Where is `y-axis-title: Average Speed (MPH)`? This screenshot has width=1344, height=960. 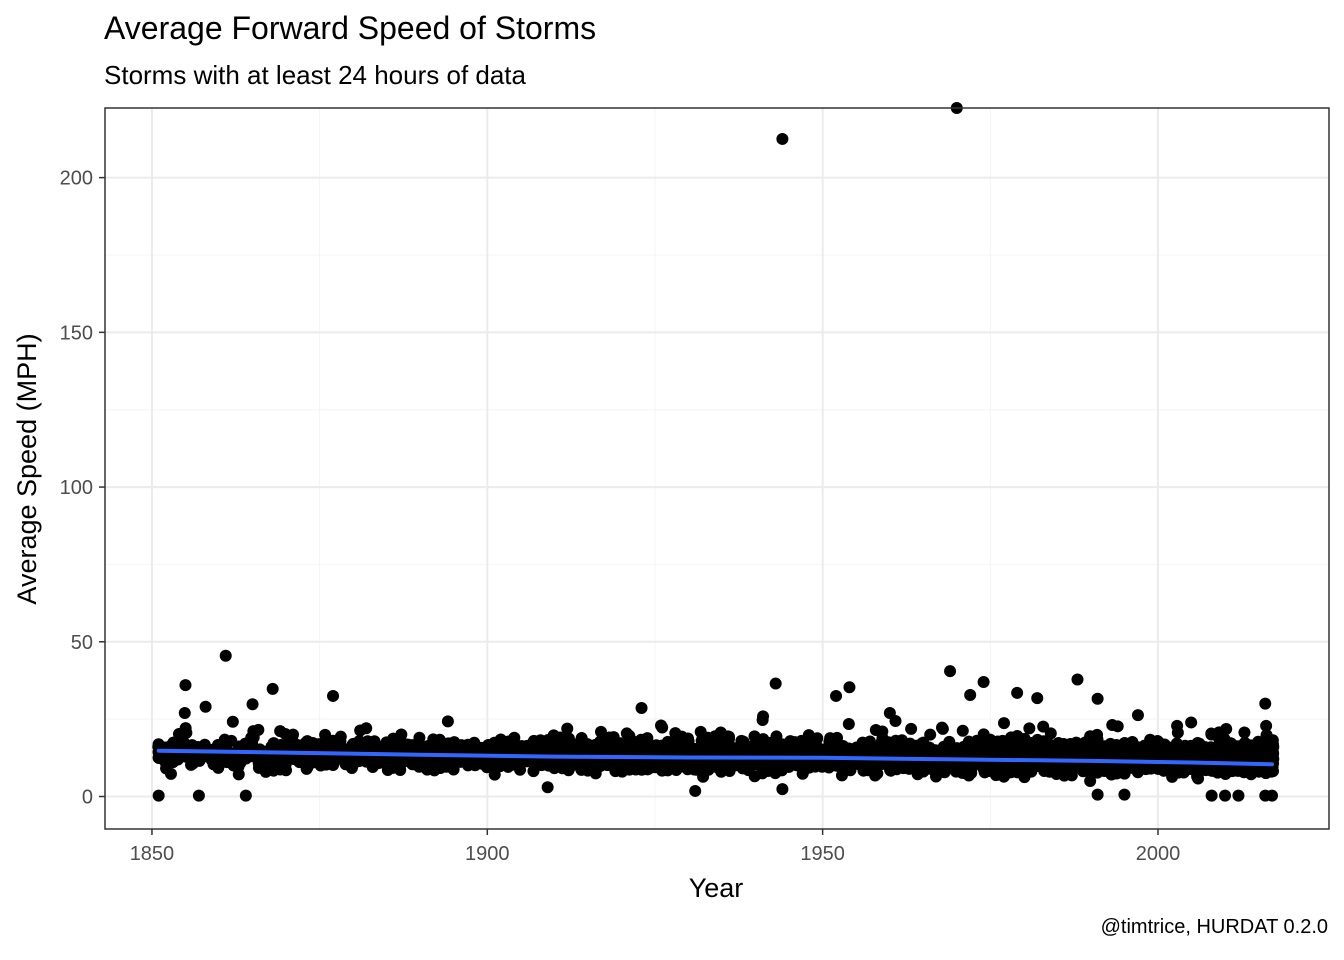
y-axis-title: Average Speed (MPH) is located at coordinates (27, 468).